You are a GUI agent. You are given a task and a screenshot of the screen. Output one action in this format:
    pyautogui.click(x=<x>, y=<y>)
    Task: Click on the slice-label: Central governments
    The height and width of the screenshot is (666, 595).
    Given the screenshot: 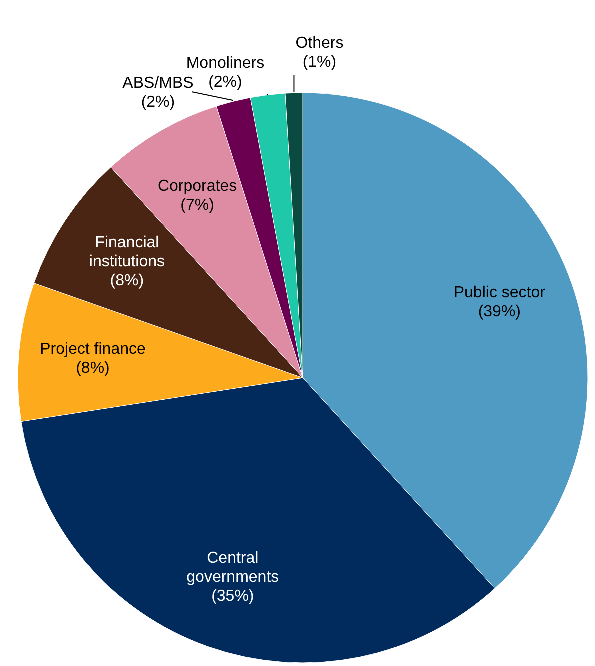 What is the action you would take?
    pyautogui.click(x=233, y=568)
    